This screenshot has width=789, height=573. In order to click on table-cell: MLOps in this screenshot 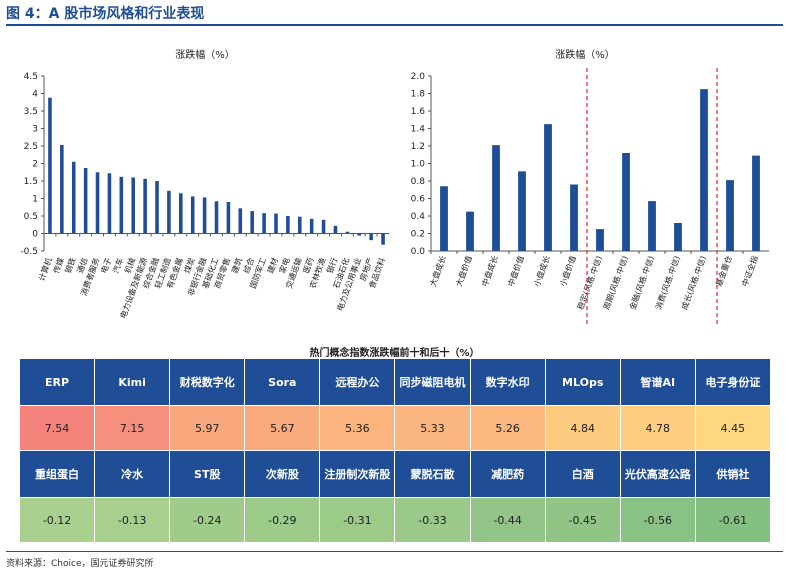, I will do `click(582, 382)`.